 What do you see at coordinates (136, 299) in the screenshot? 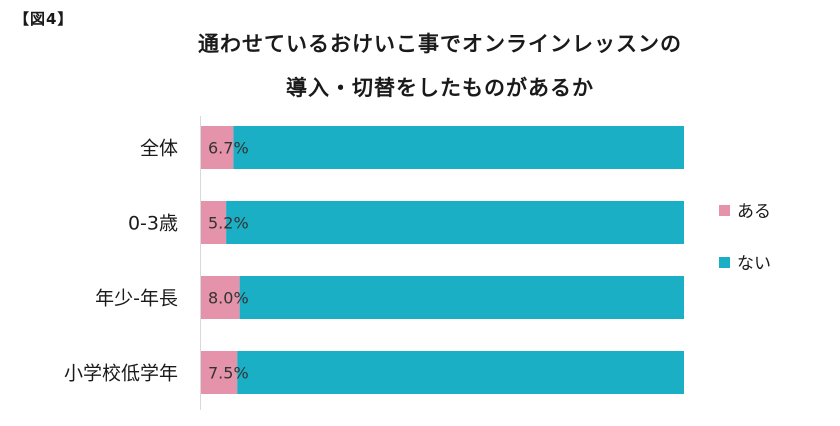
I see `category-label: 年少-年長` at bounding box center [136, 299].